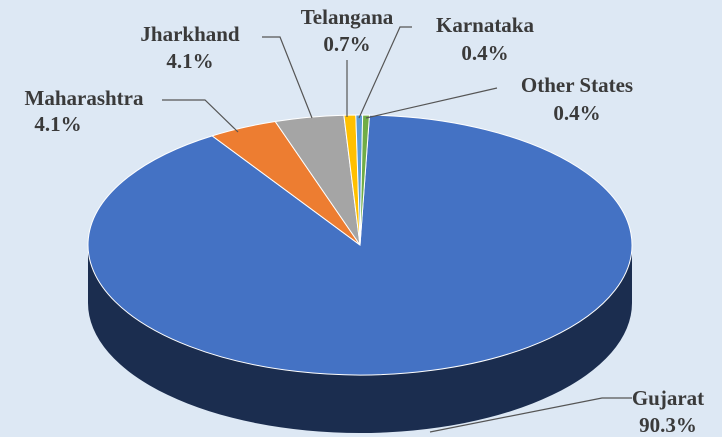 The width and height of the screenshot is (722, 437). What do you see at coordinates (347, 17) in the screenshot?
I see `slice-label: Telangana` at bounding box center [347, 17].